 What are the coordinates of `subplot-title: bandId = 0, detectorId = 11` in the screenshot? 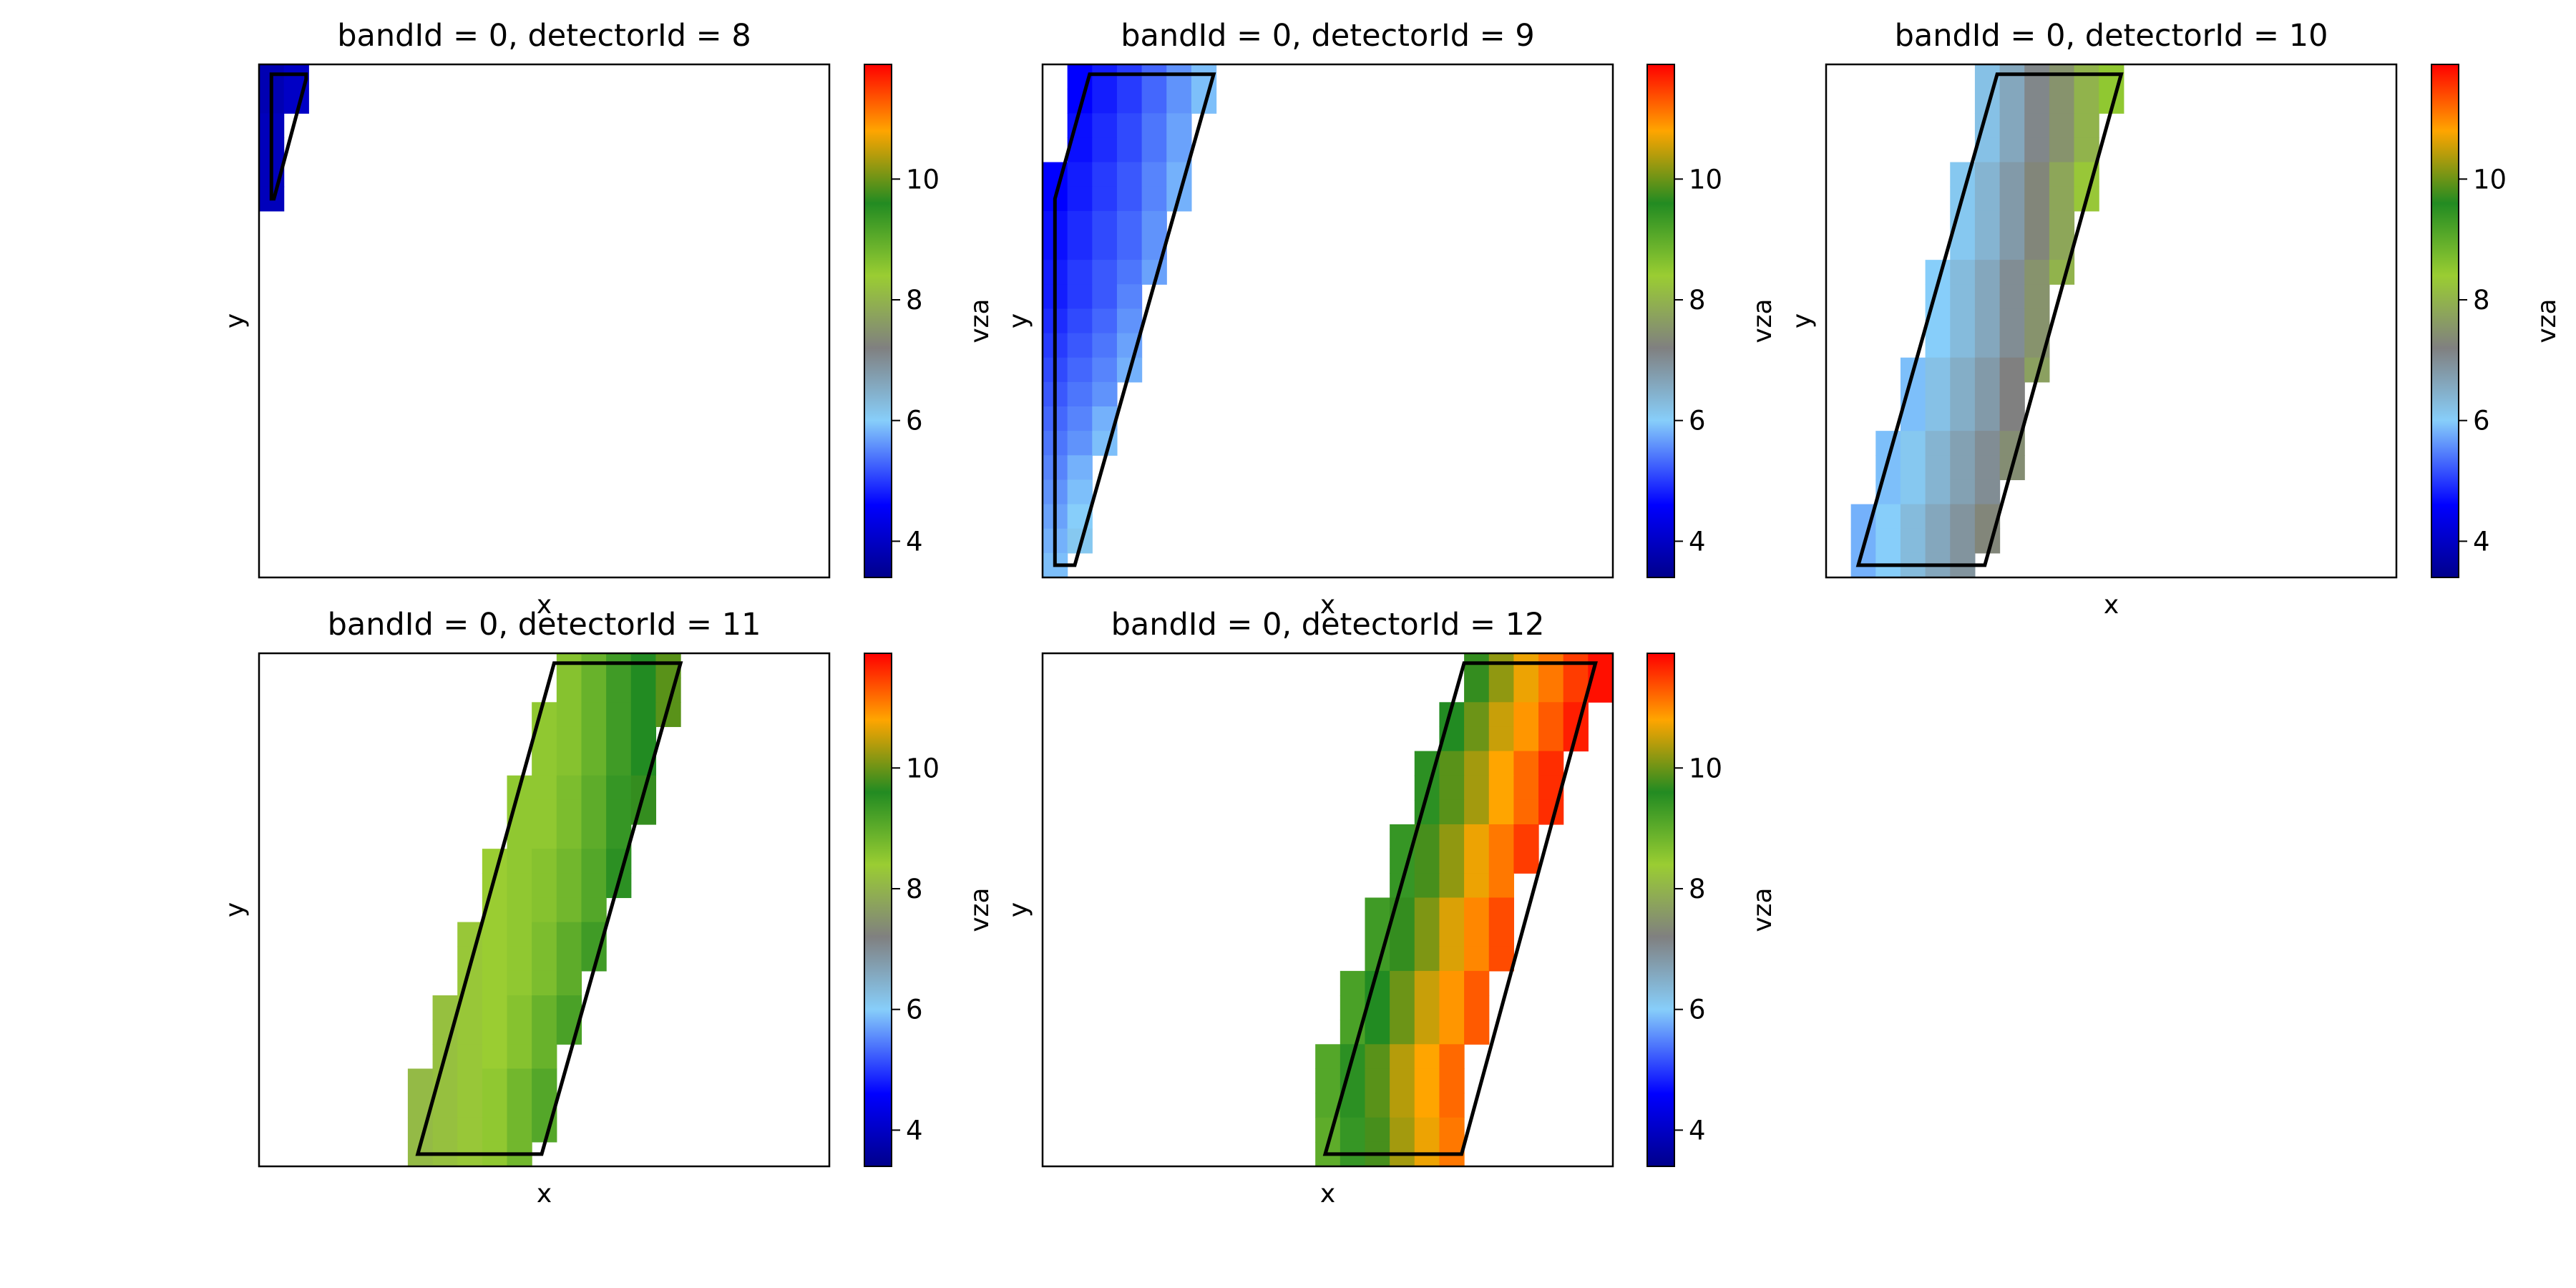 It's located at (544, 625).